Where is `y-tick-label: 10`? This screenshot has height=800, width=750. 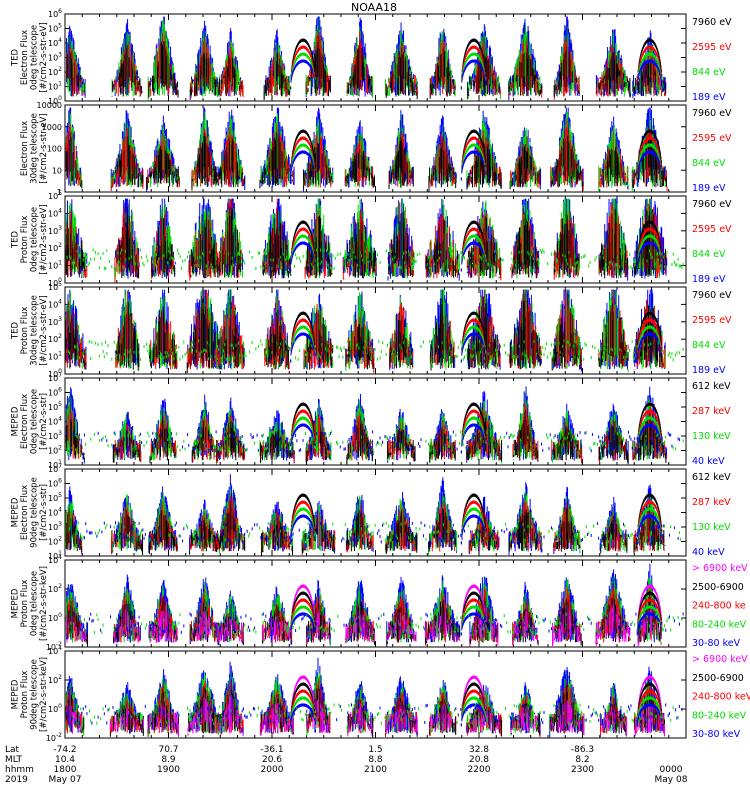
y-tick-label: 10 is located at coordinates (57, 170).